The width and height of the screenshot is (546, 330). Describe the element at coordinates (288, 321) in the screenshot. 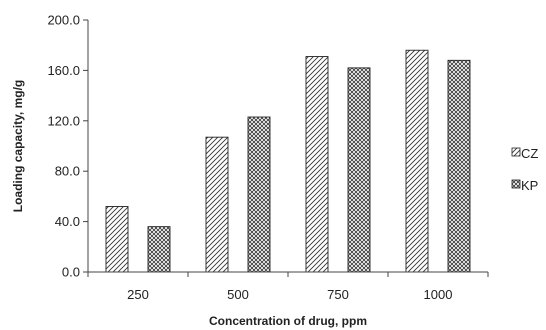

I see `x-axis-title: Concentration of drug, ppm` at that location.